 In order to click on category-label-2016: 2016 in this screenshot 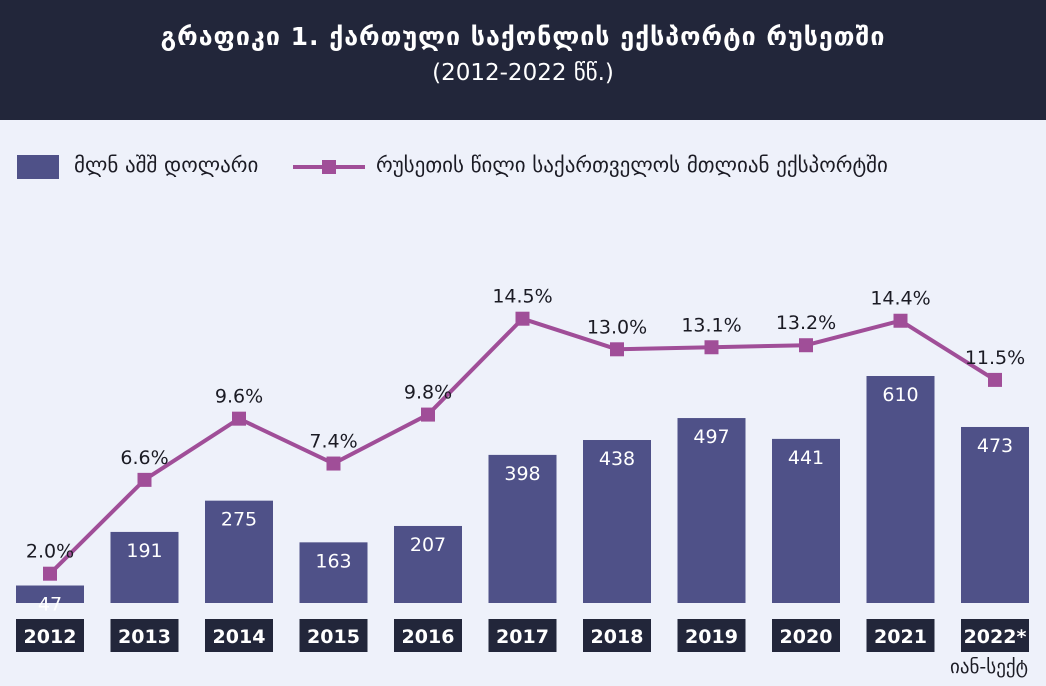, I will do `click(428, 637)`.